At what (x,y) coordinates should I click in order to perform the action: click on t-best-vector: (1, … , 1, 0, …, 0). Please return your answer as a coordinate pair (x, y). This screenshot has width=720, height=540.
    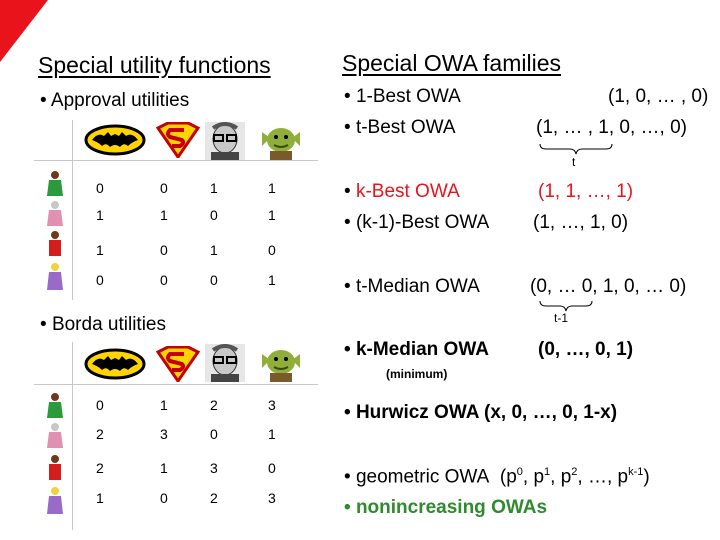
    Looking at the image, I should click on (611, 127).